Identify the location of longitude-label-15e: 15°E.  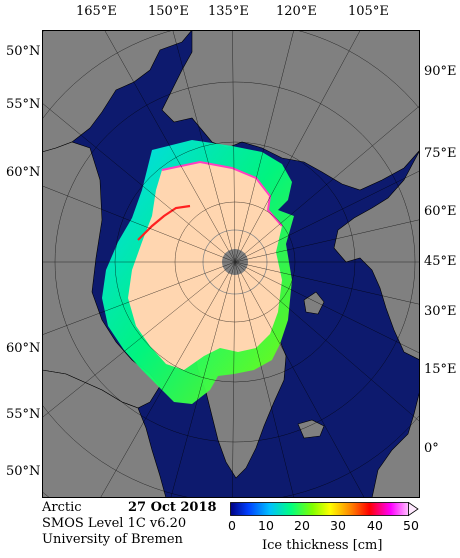
(440, 369).